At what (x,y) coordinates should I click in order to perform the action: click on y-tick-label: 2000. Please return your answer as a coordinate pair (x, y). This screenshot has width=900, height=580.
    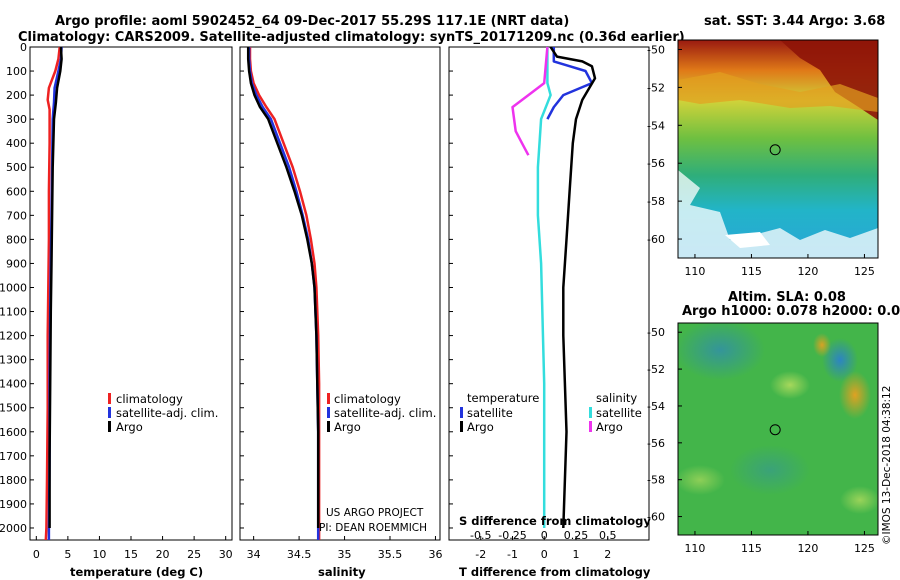
    Looking at the image, I should click on (13, 528).